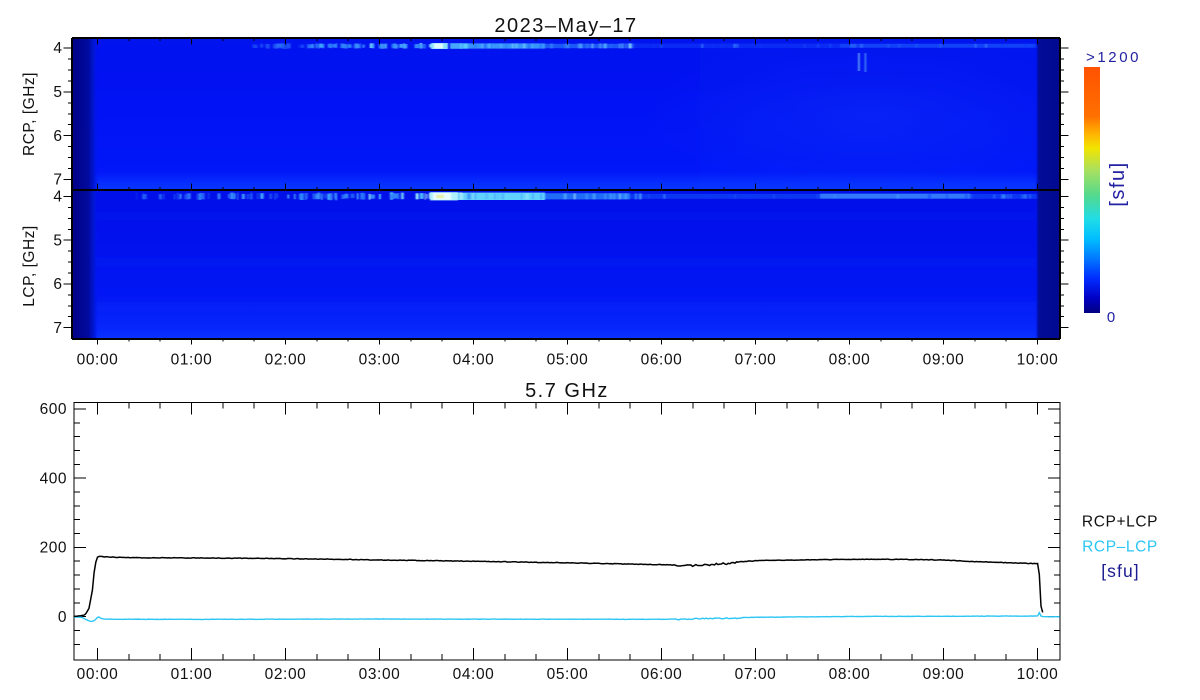 The image size is (1200, 700). Describe the element at coordinates (53, 548) in the screenshot. I see `svg-text: 200` at that location.